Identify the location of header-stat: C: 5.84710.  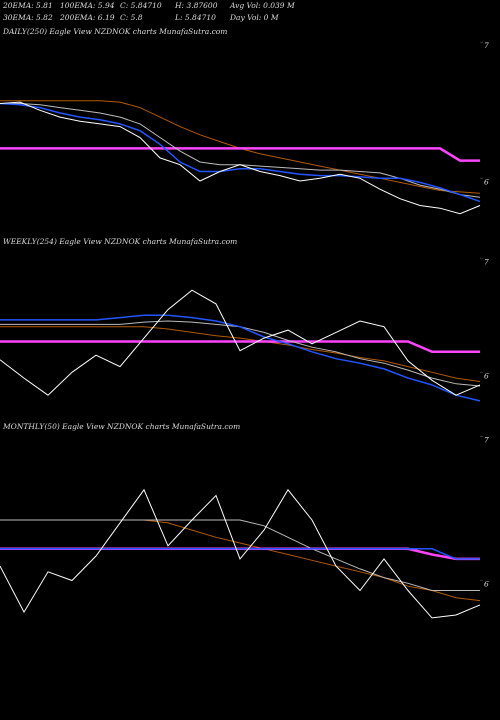
(141, 5).